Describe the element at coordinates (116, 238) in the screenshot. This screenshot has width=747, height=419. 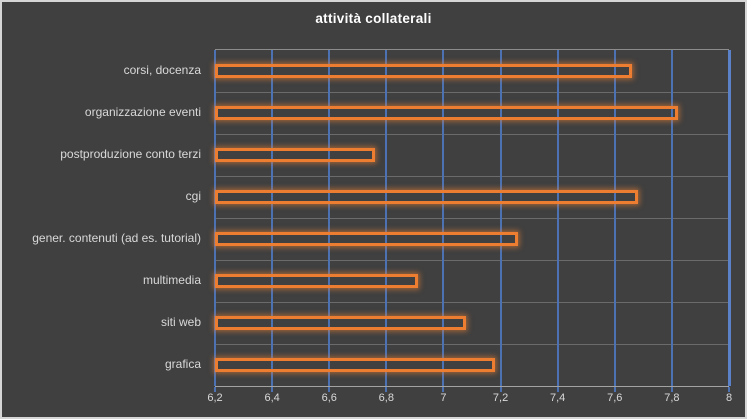
I see `category-label: gener. contenuti (ad es. tutorial)` at that location.